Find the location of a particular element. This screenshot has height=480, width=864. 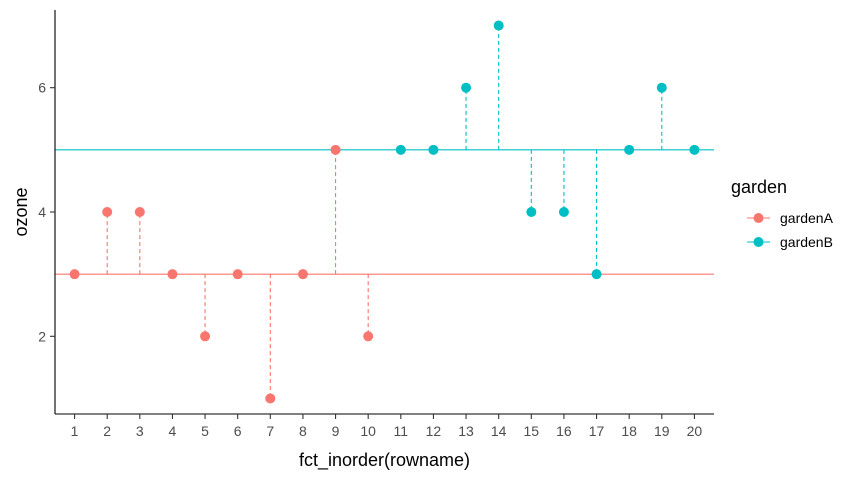

y-tick-label-4: 4 is located at coordinates (42, 212).